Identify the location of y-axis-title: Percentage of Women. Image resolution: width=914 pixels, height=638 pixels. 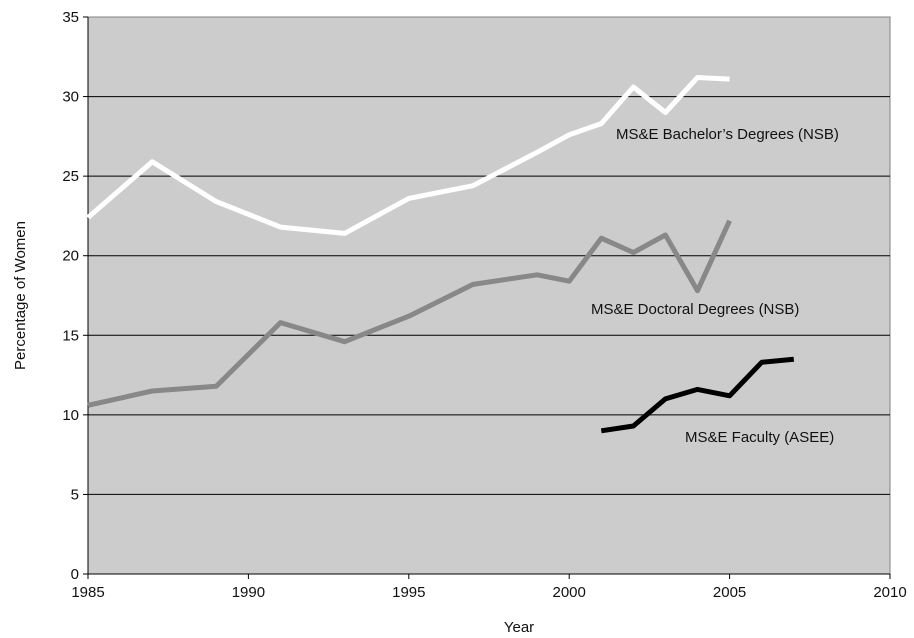
(20, 295).